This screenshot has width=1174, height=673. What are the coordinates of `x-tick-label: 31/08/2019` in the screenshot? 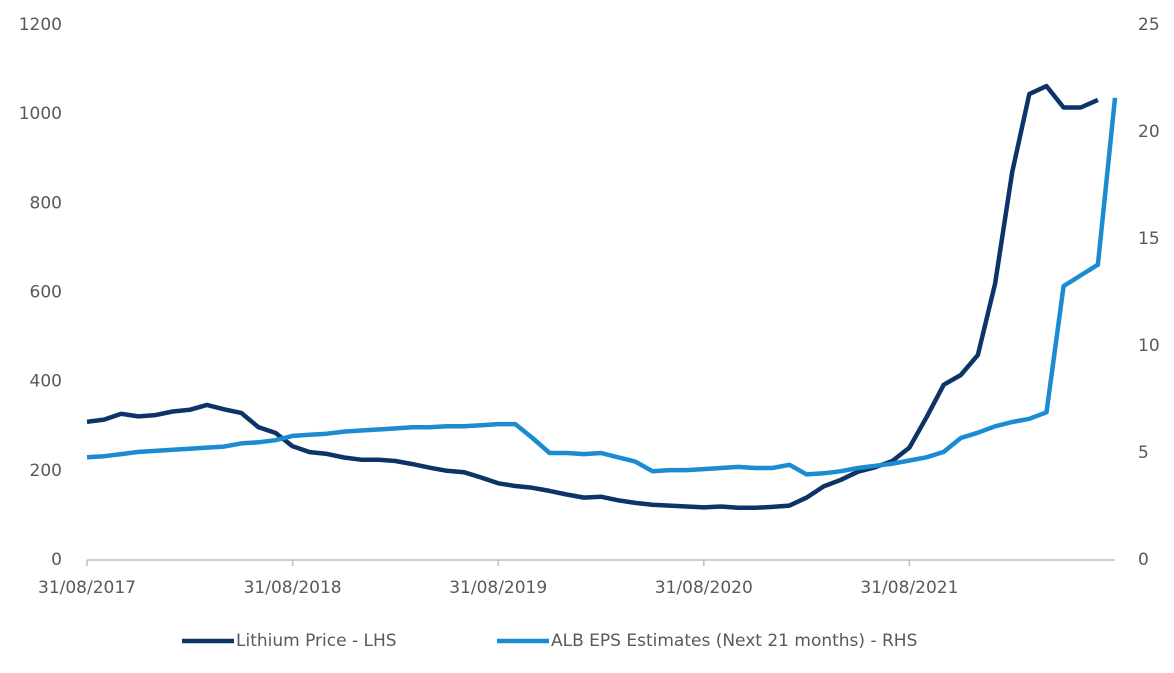 It's located at (498, 588).